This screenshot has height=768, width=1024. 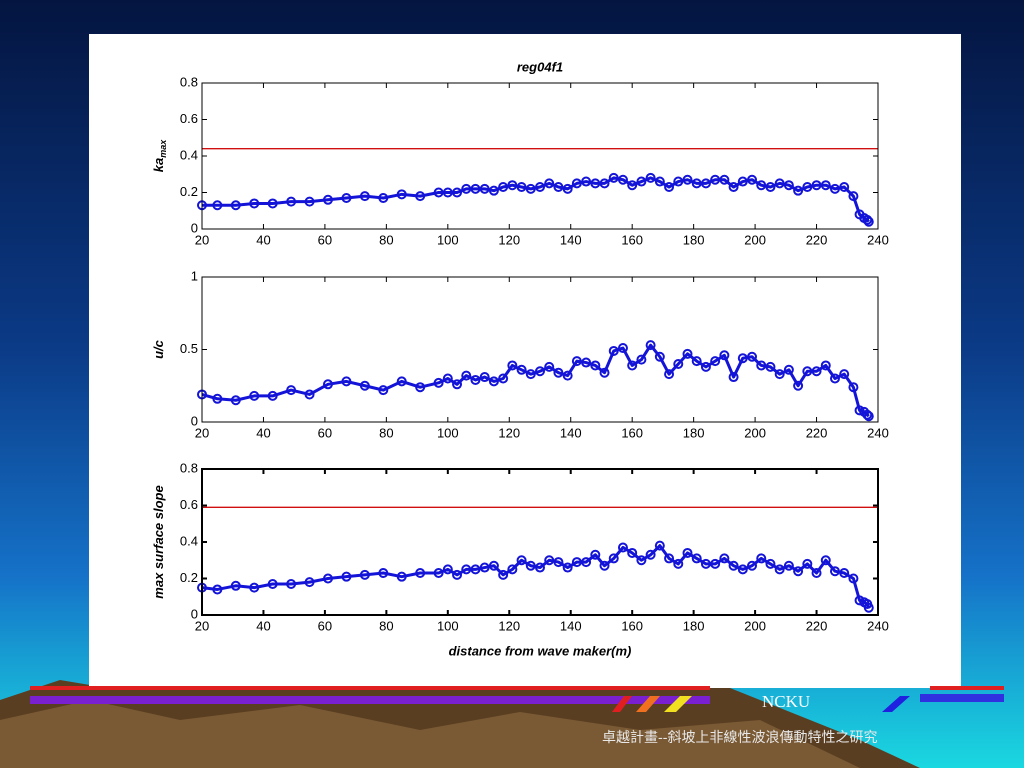 What do you see at coordinates (189, 577) in the screenshot?
I see `y-tick-label: 0.2` at bounding box center [189, 577].